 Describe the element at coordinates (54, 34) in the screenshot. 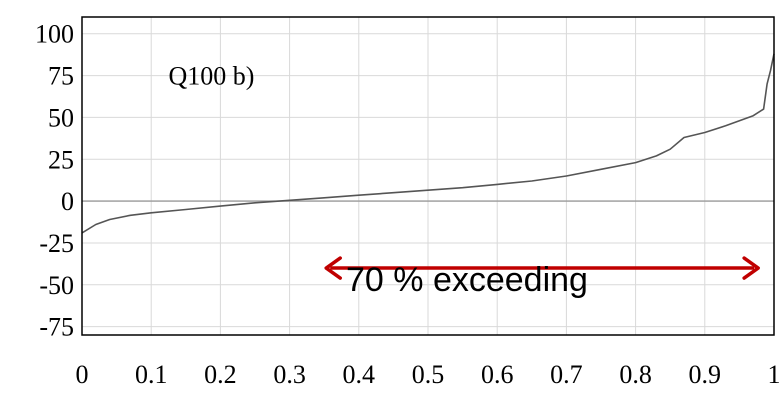

I see `y-tick-label: 100` at that location.